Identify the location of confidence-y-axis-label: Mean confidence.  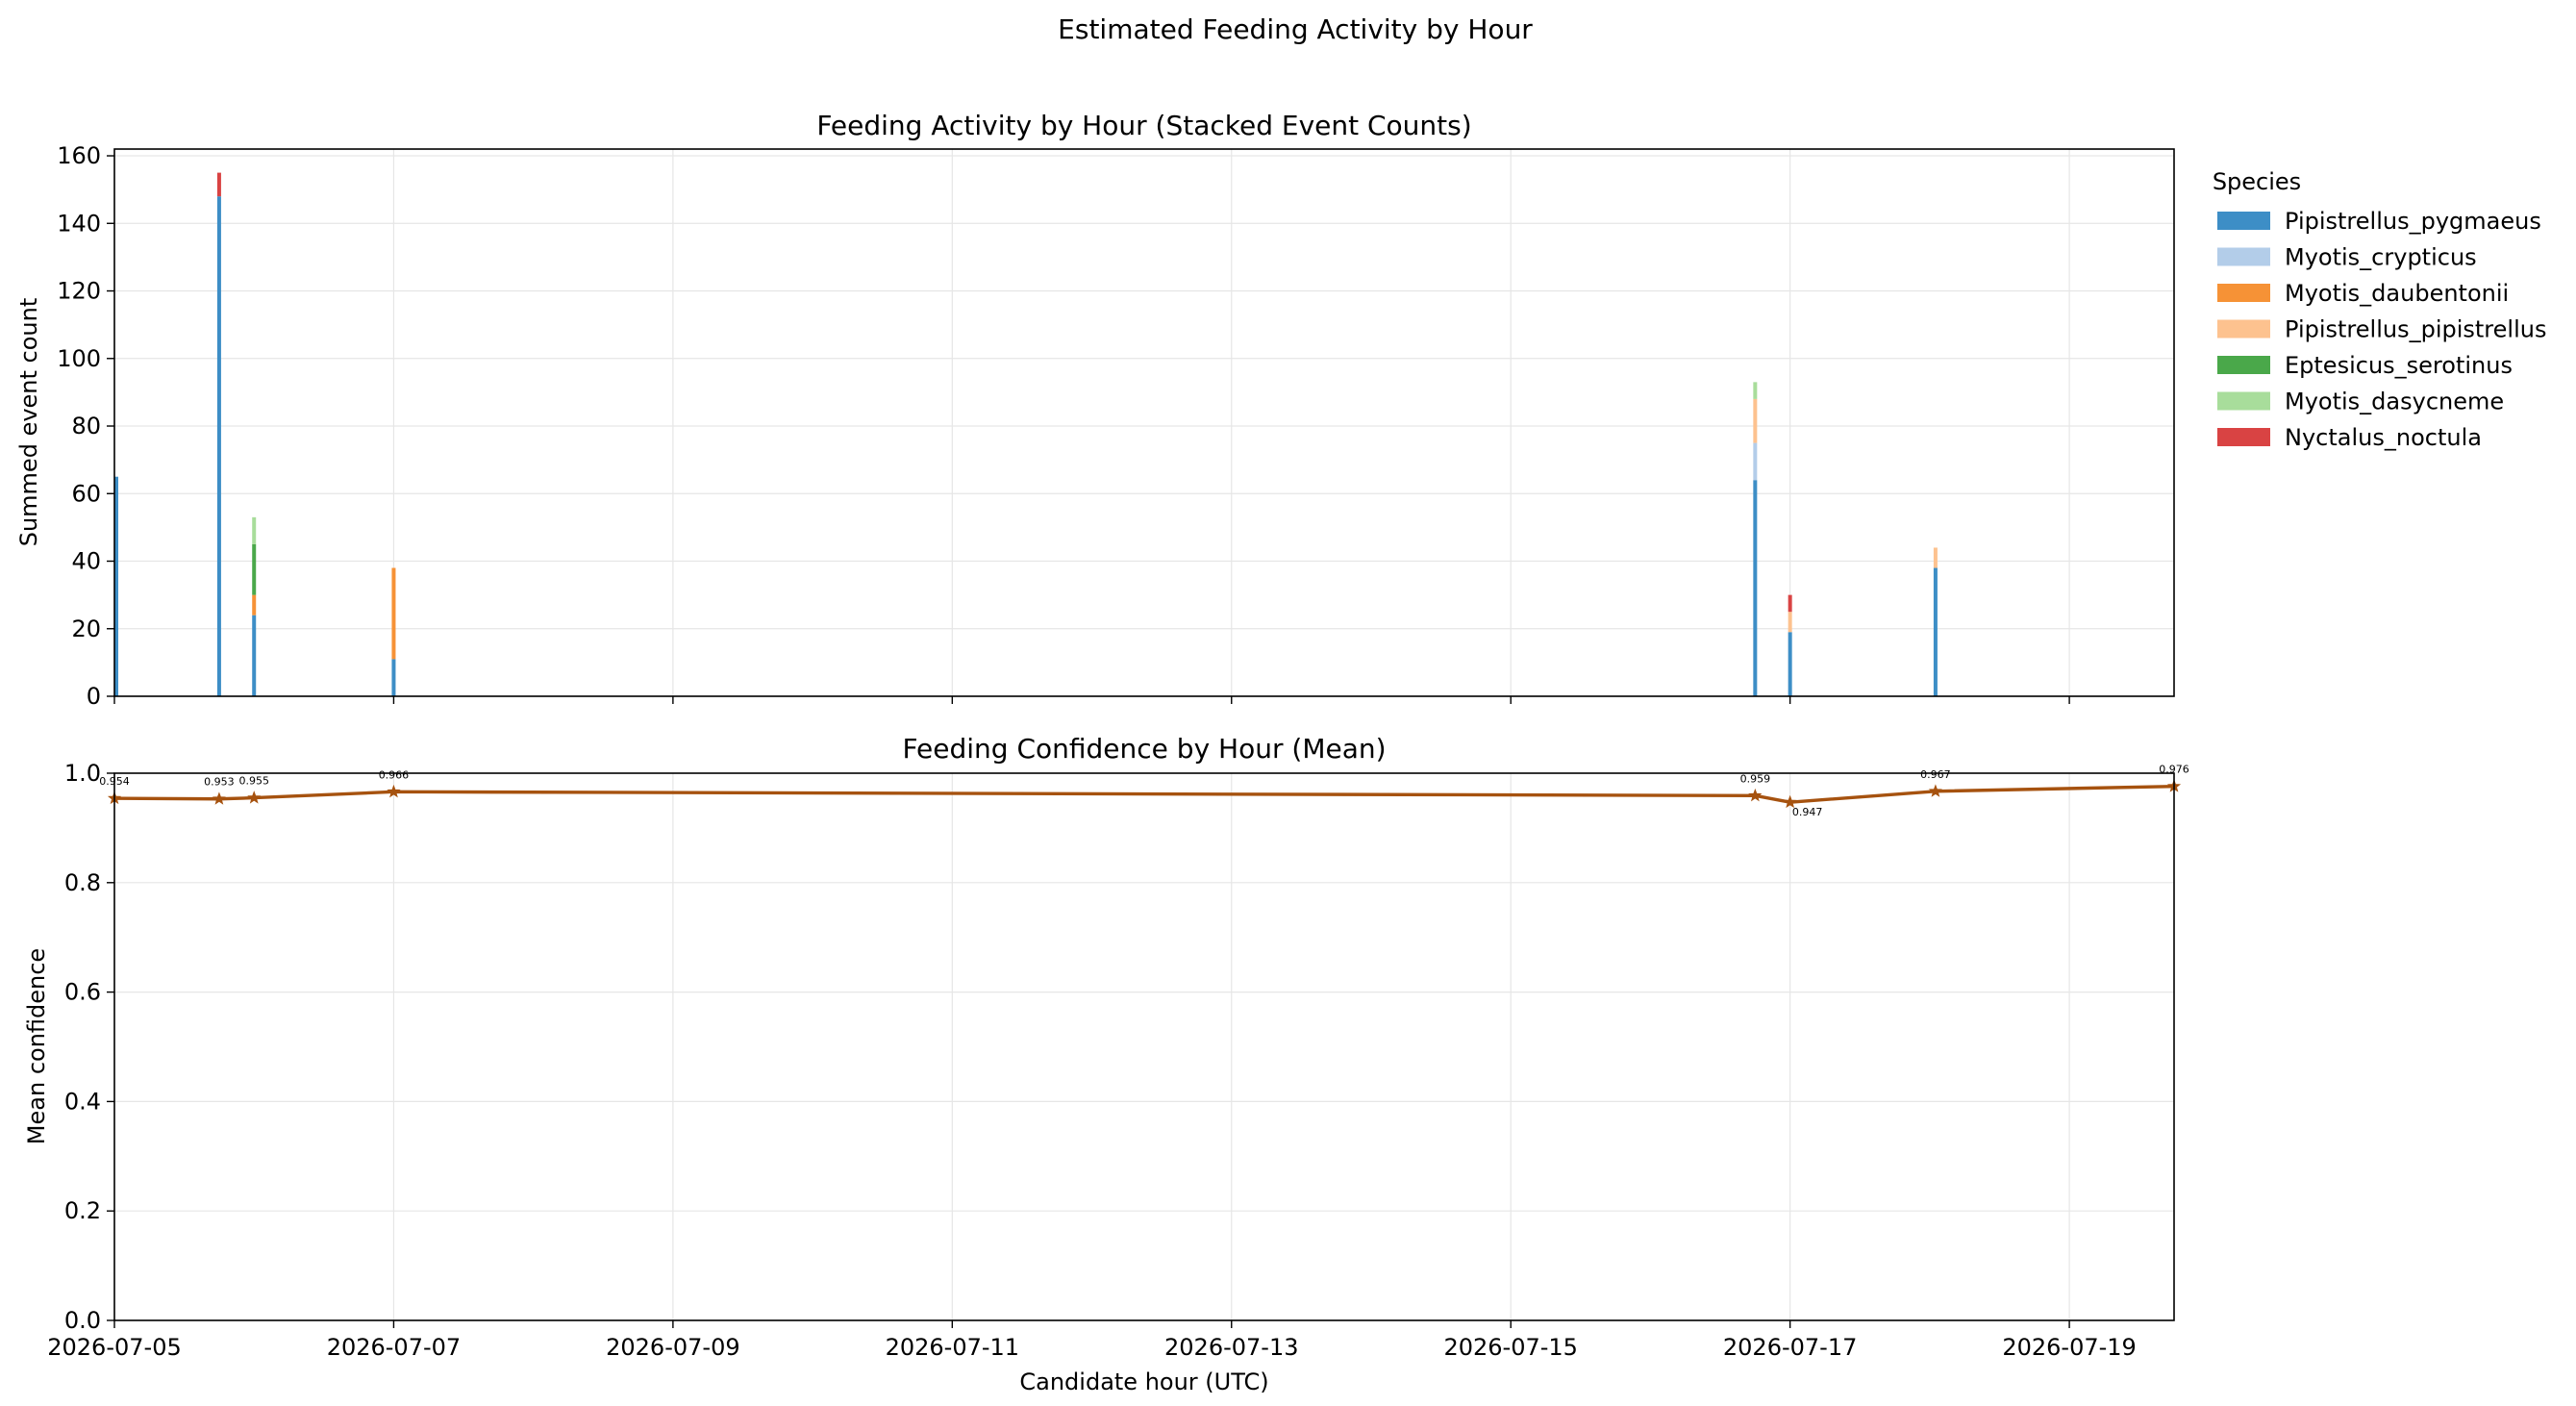
(36, 1046).